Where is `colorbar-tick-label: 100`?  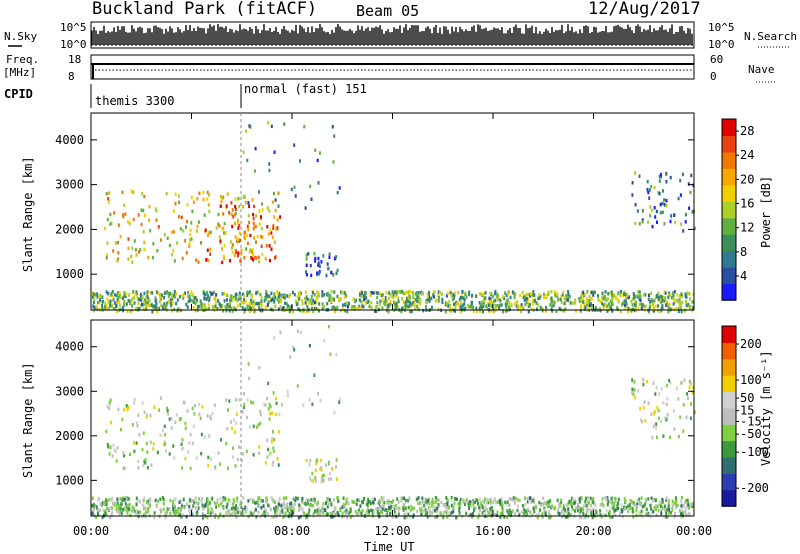
colorbar-tick-label: 100 is located at coordinates (751, 380).